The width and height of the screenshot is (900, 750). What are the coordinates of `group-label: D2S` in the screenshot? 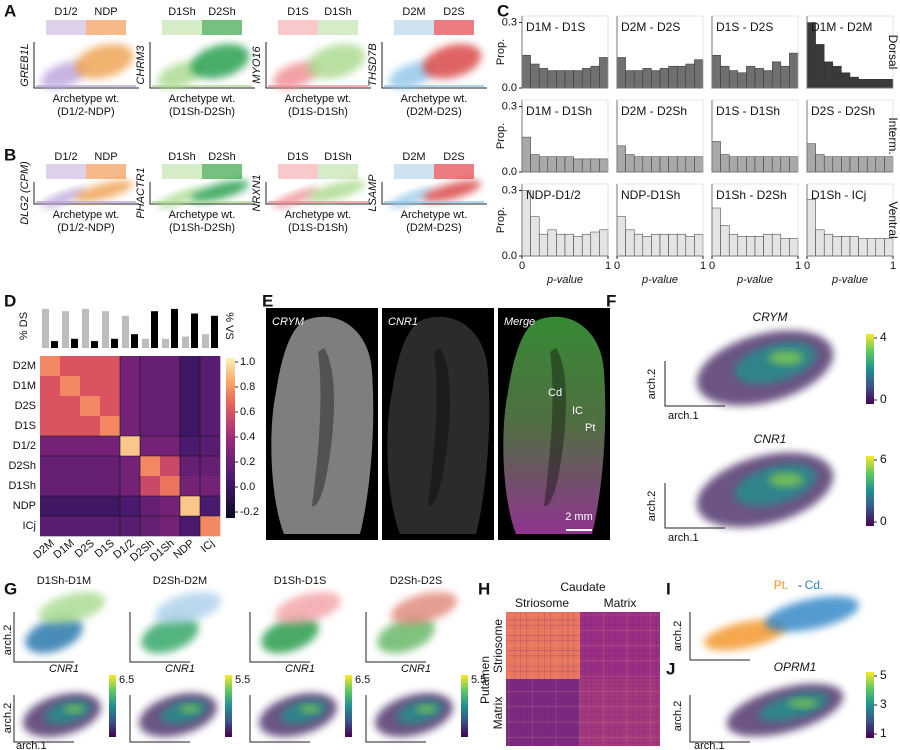 It's located at (453, 157).